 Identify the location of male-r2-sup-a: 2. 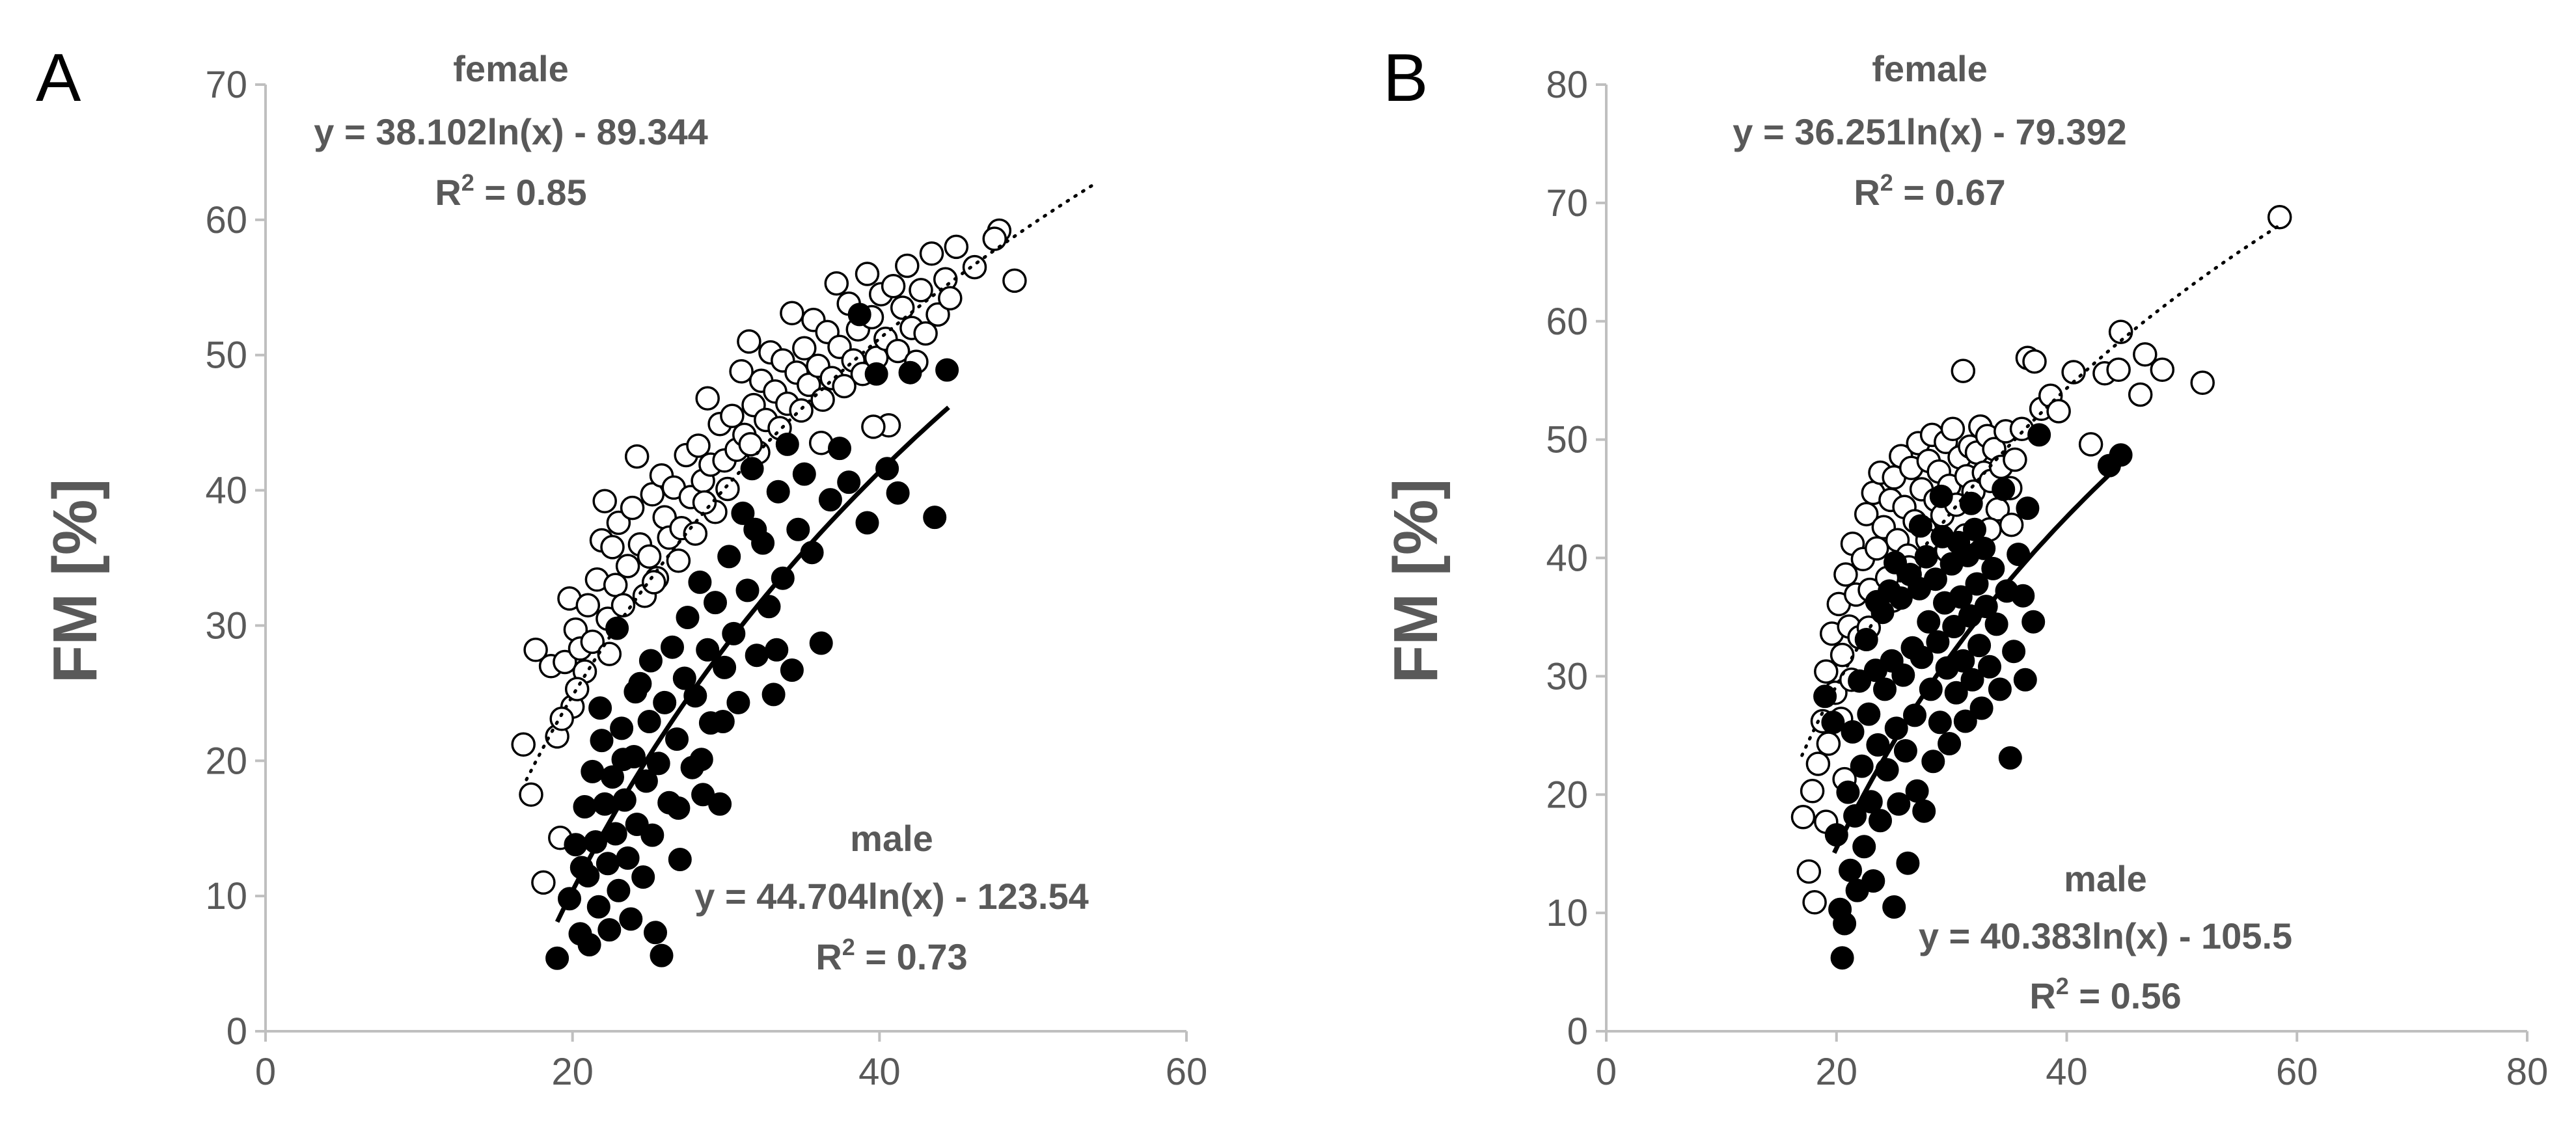
(849, 947).